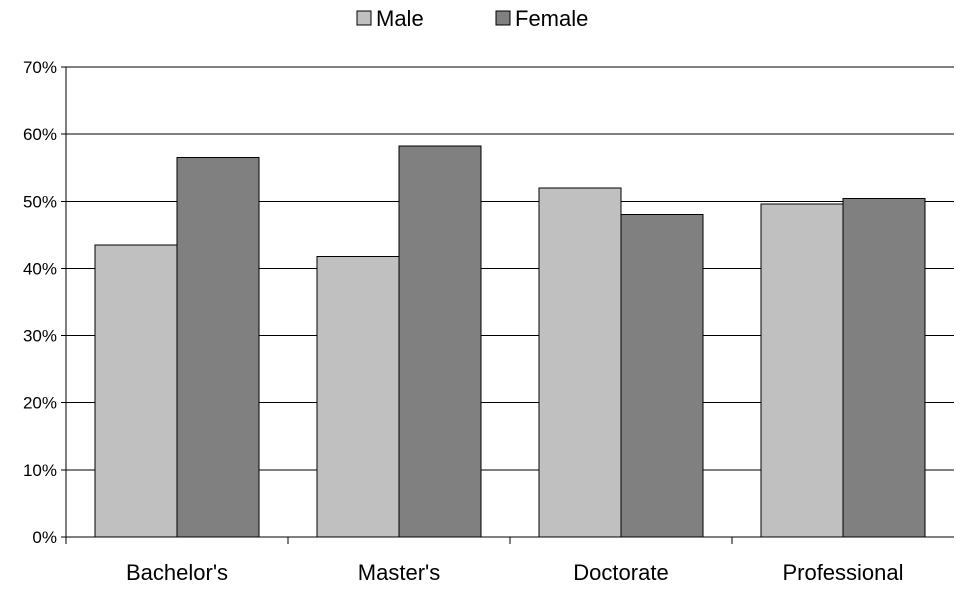  Describe the element at coordinates (40, 470) in the screenshot. I see `y-tick-label: 10%` at that location.